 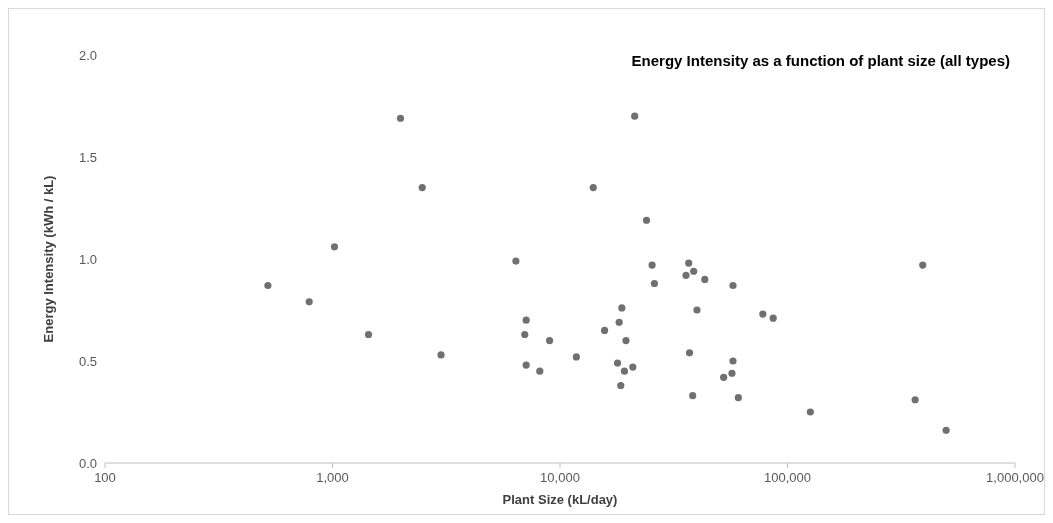 What do you see at coordinates (48, 259) in the screenshot?
I see `y-axis-title: Energy Intensity (kWh / kL)` at bounding box center [48, 259].